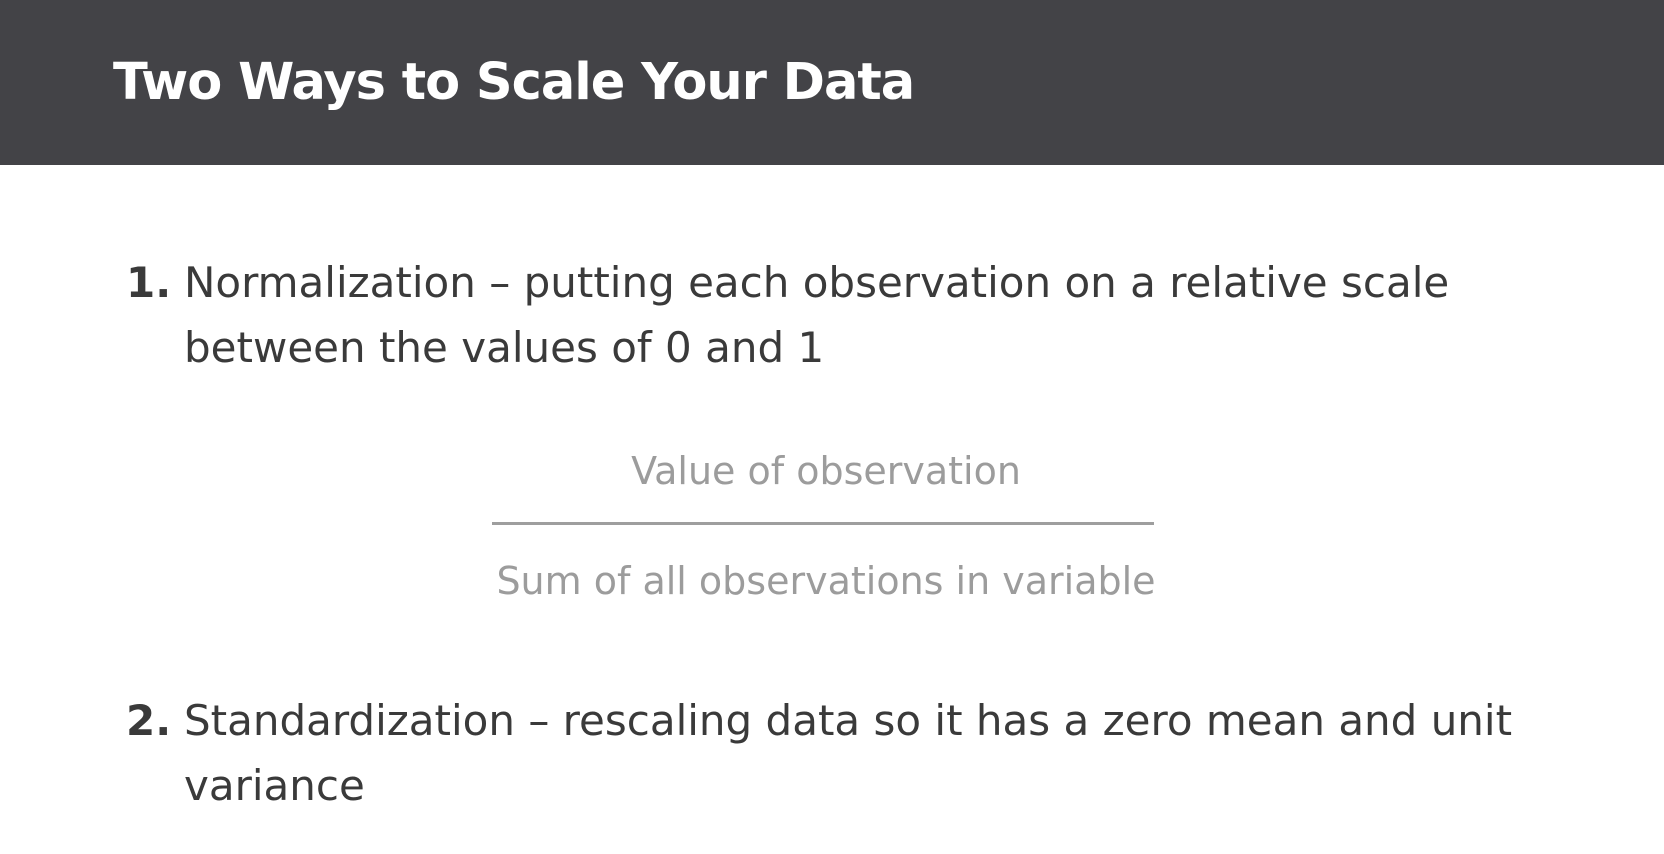 The height and width of the screenshot is (854, 1664). Describe the element at coordinates (149, 720) in the screenshot. I see `list-item-number: 2.` at that location.